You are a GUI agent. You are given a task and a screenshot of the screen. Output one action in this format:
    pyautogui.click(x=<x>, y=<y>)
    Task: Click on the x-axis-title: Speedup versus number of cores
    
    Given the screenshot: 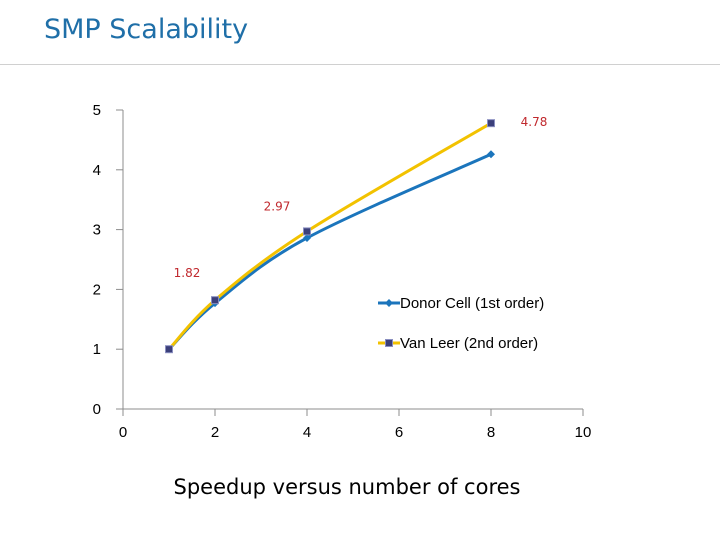 What is the action you would take?
    pyautogui.click(x=347, y=487)
    